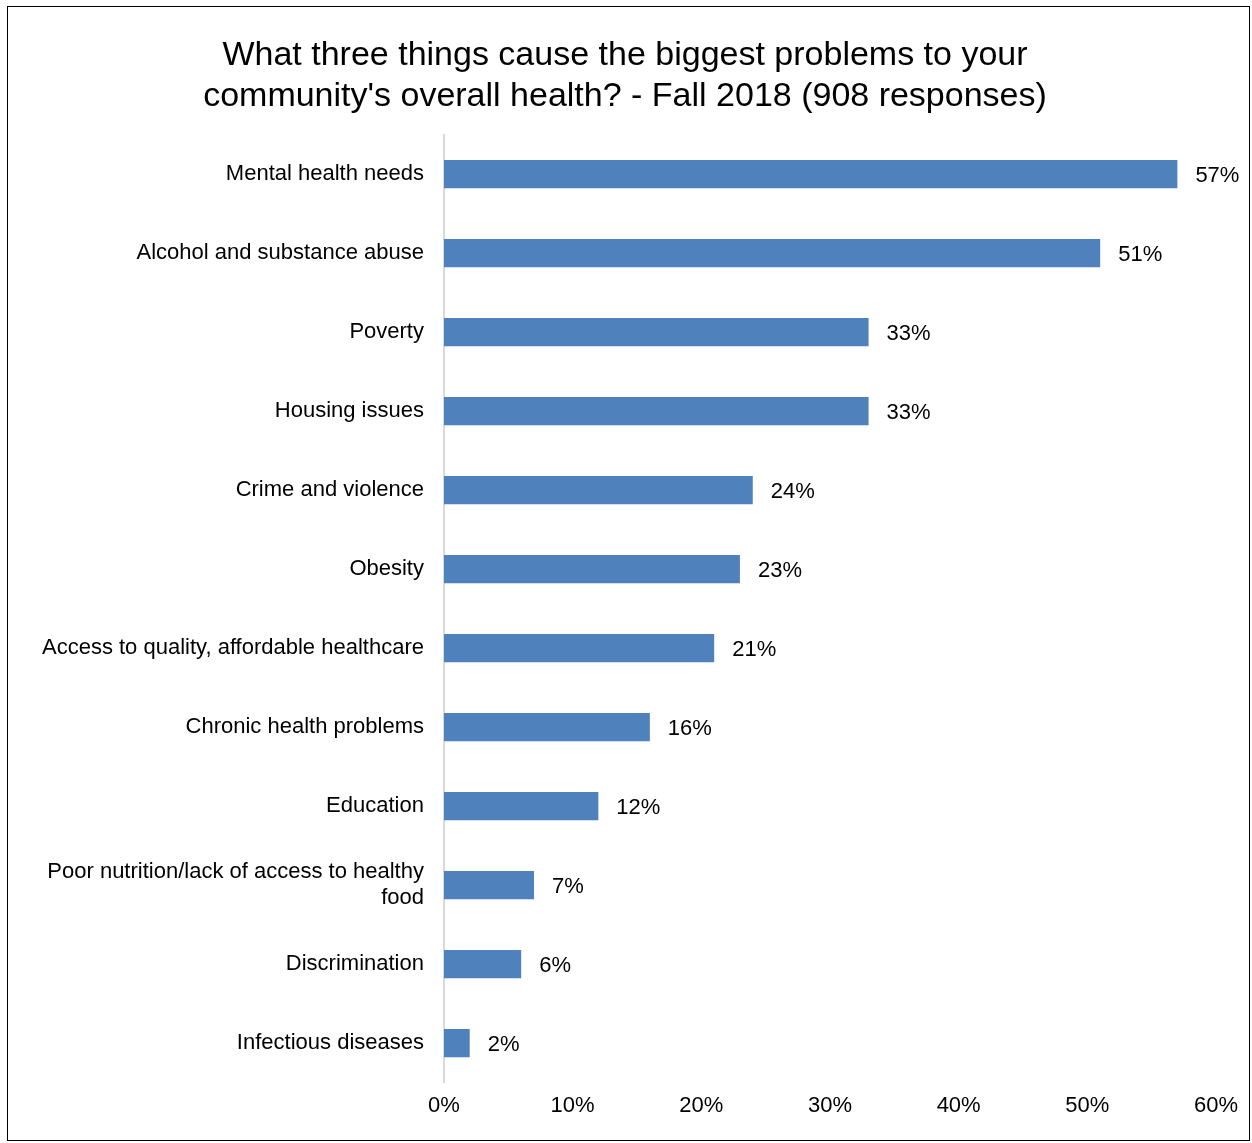 Image resolution: width=1252 pixels, height=1143 pixels. I want to click on y-tick-label: Poverty, so click(386, 331).